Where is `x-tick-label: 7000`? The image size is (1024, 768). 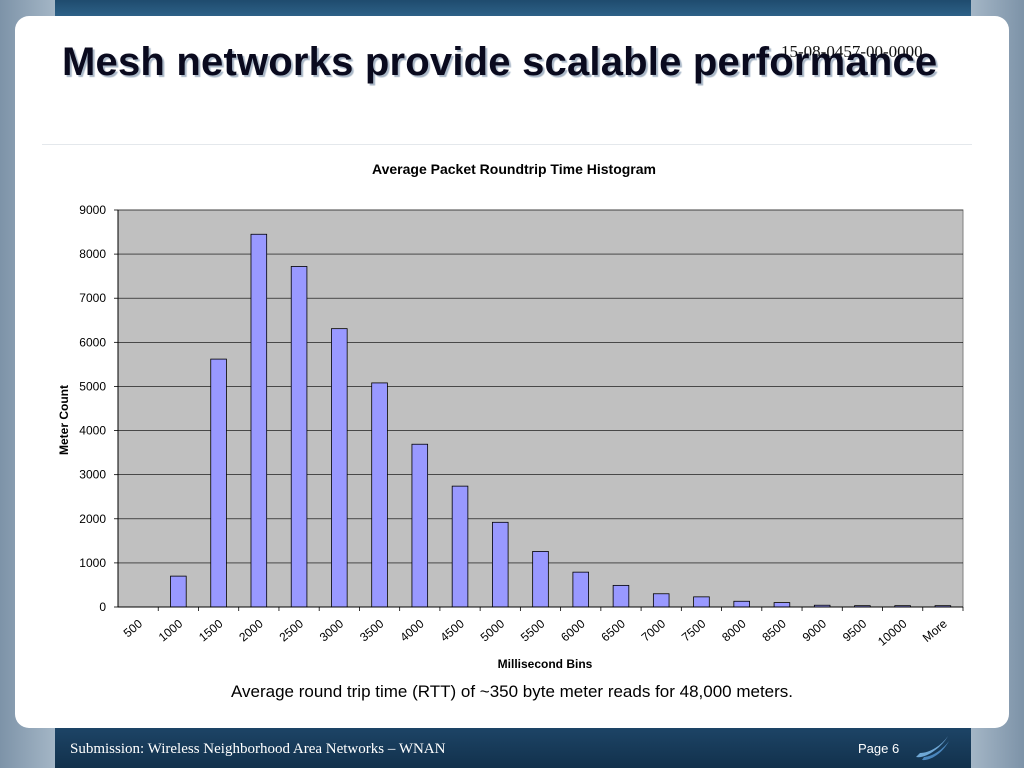 x-tick-label: 7000 is located at coordinates (654, 630).